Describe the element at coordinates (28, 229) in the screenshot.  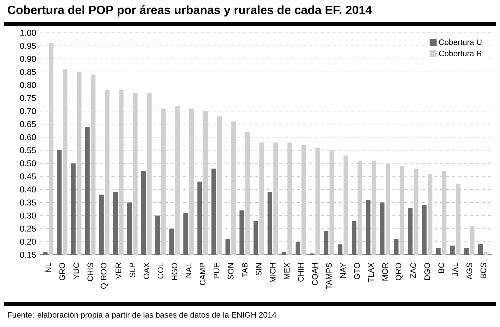
I see `y-tick-label: 0.25` at that location.